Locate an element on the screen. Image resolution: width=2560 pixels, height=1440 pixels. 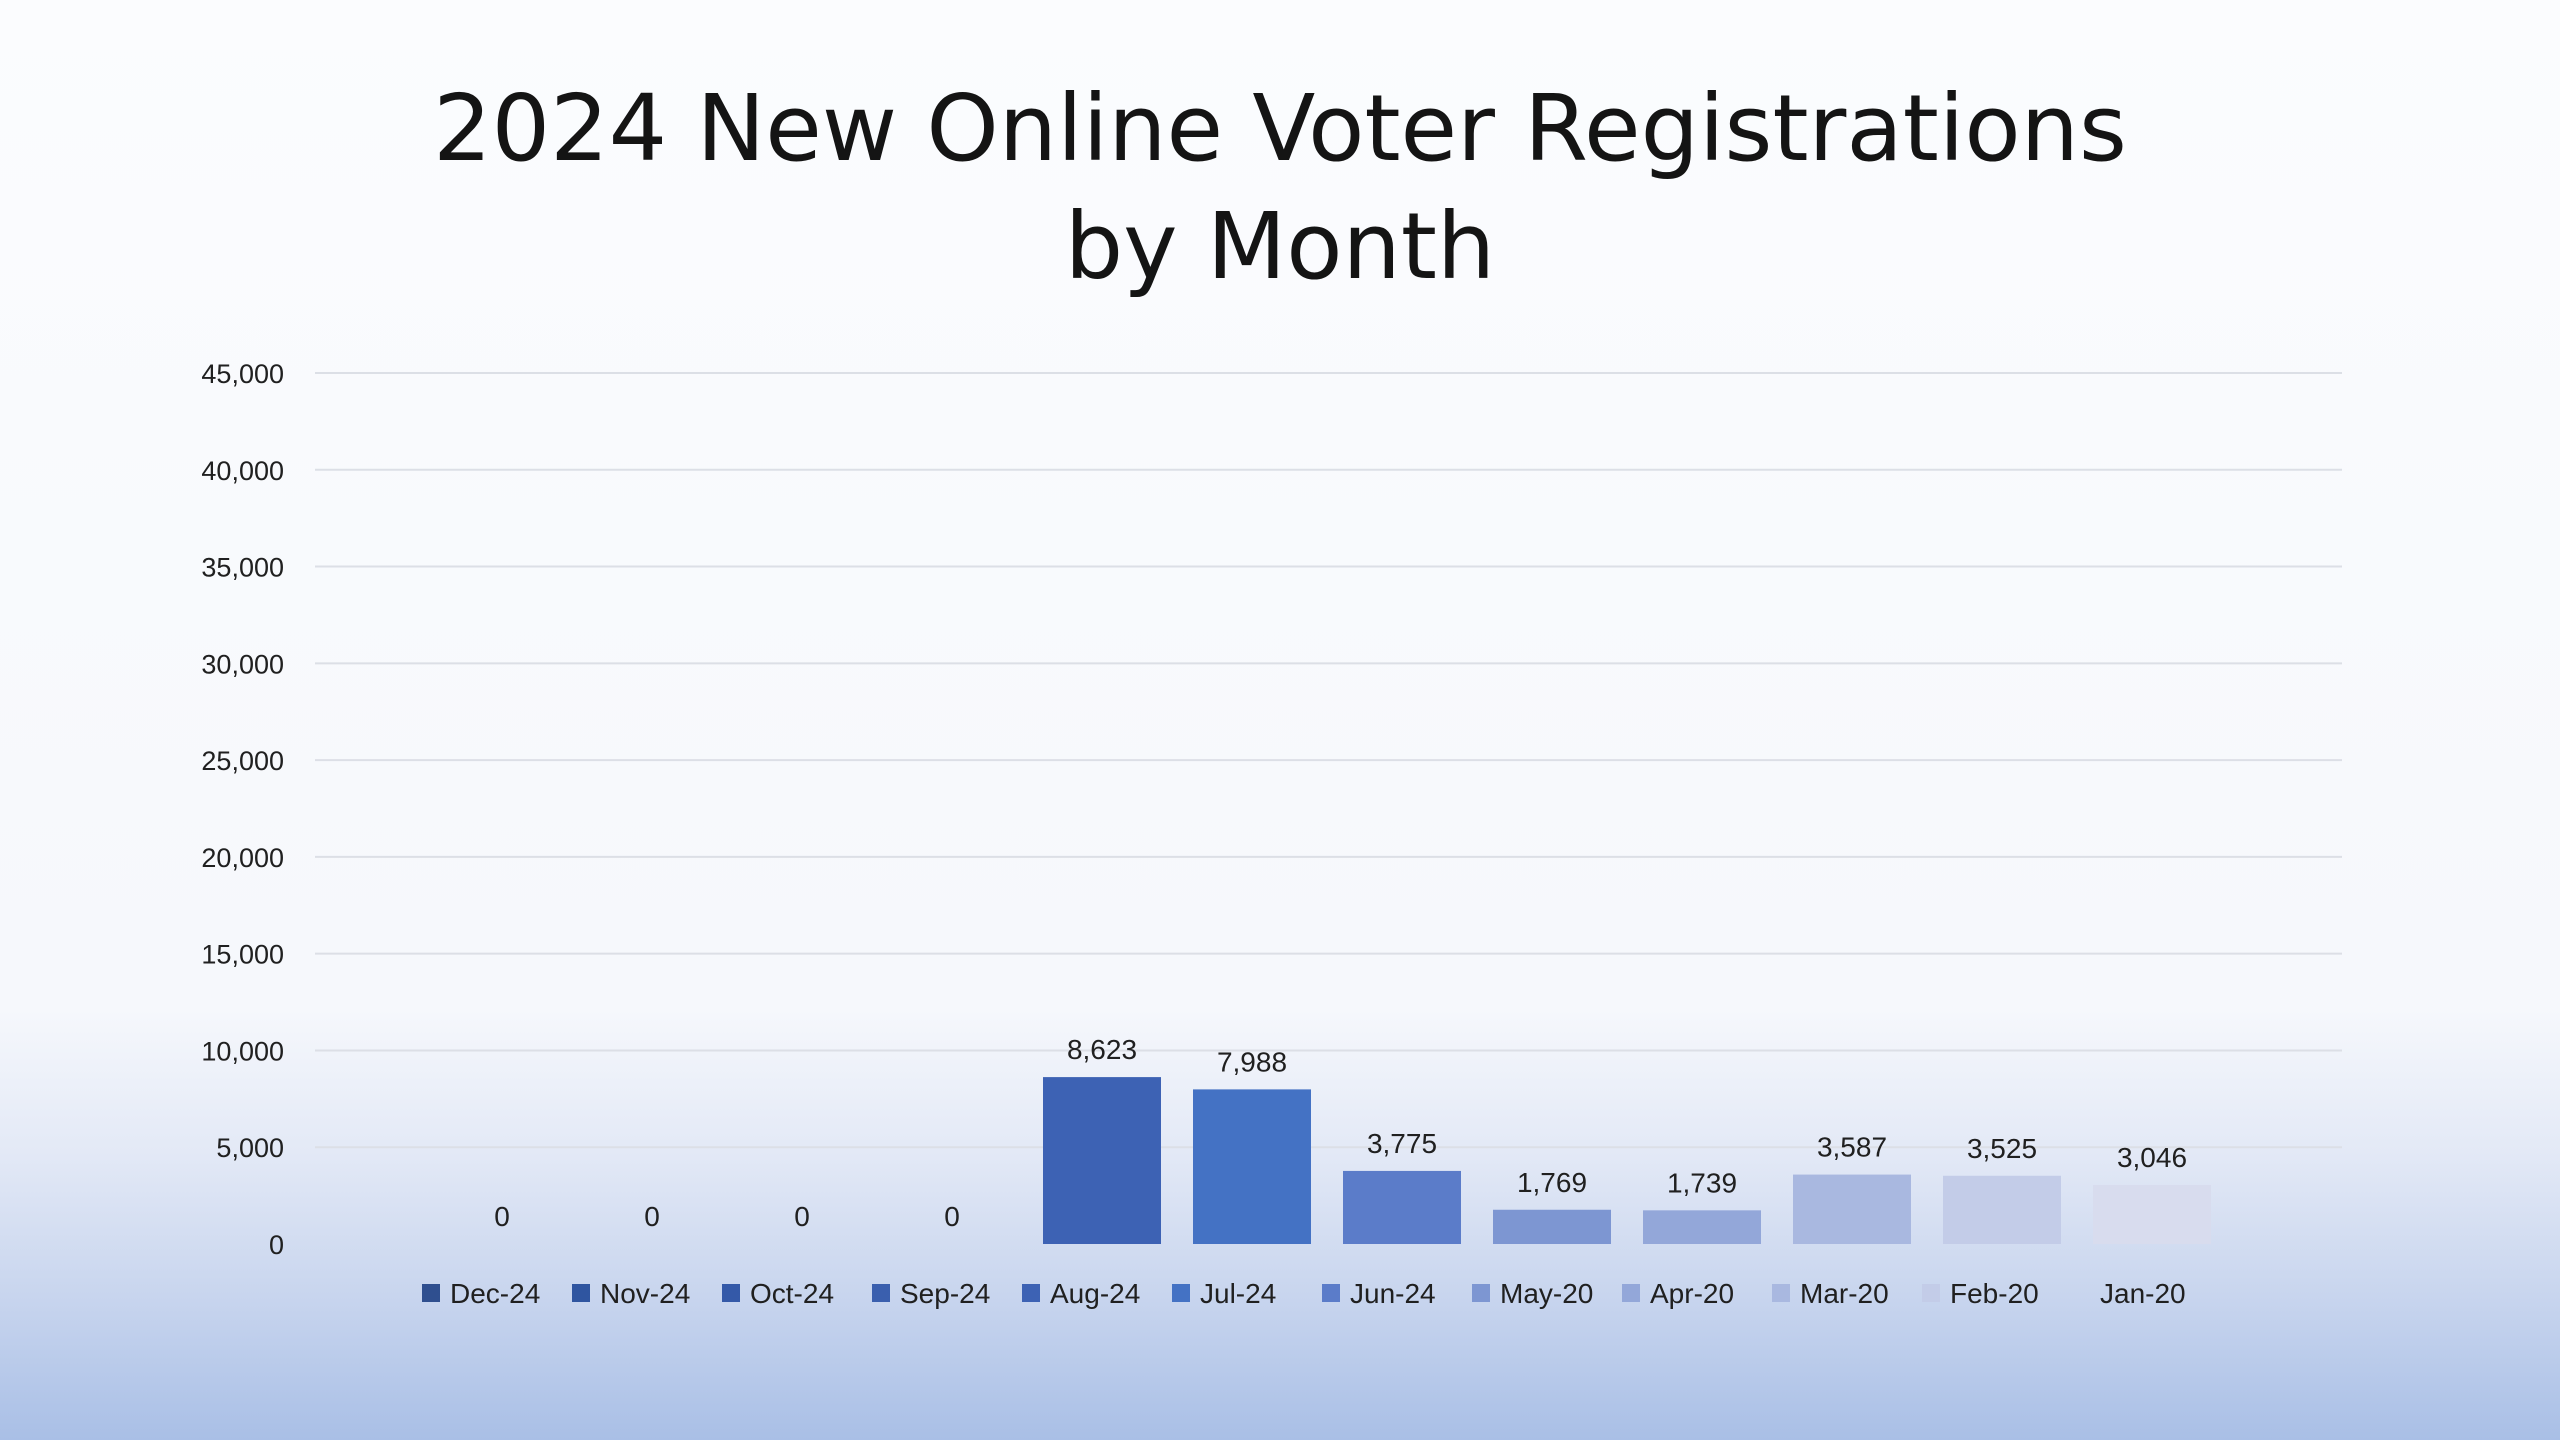
legend-label: Oct-24 is located at coordinates (792, 1293).